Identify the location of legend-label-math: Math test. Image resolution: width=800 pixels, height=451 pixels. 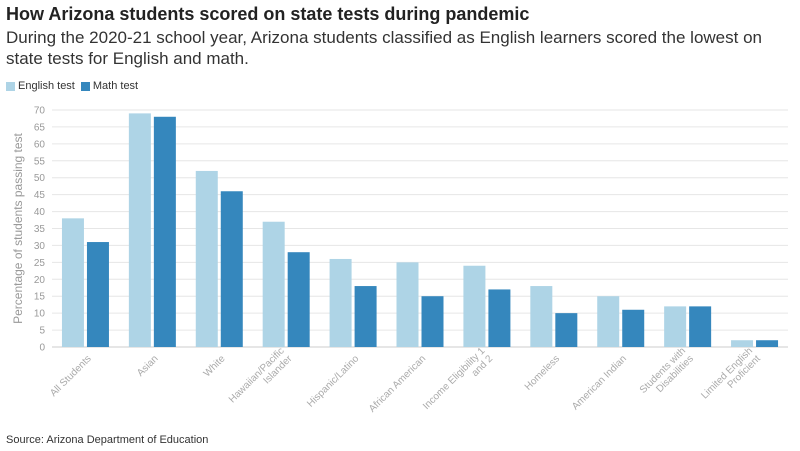
(115, 86).